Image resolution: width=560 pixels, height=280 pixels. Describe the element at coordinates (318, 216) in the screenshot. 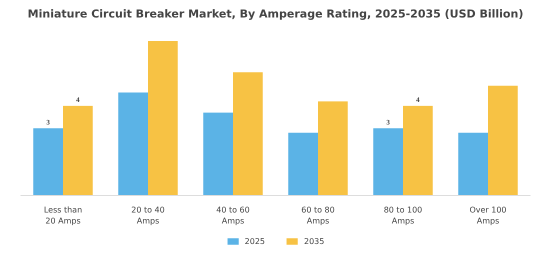

I see `x-tick-label: 60 to 80 Amps` at that location.